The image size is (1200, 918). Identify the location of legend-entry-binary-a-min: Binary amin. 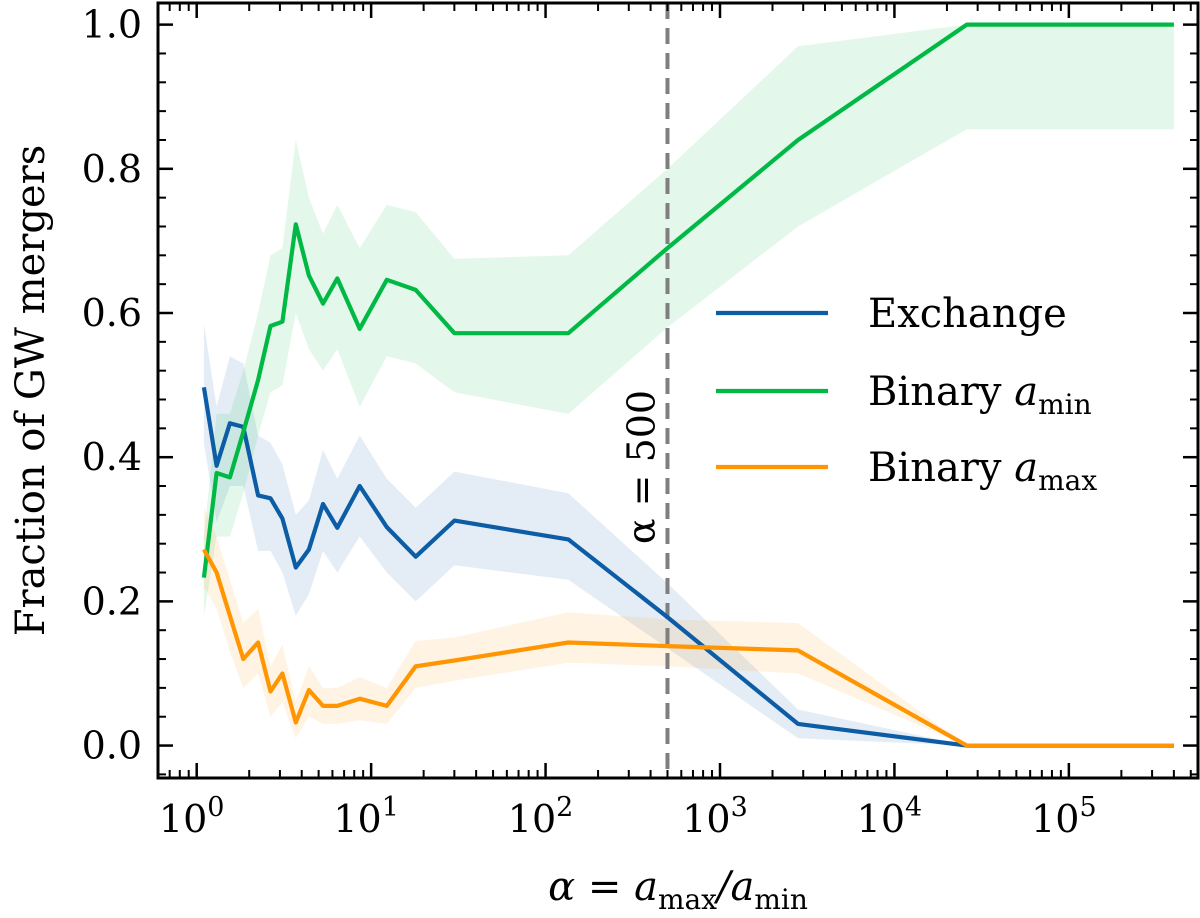
(904, 395).